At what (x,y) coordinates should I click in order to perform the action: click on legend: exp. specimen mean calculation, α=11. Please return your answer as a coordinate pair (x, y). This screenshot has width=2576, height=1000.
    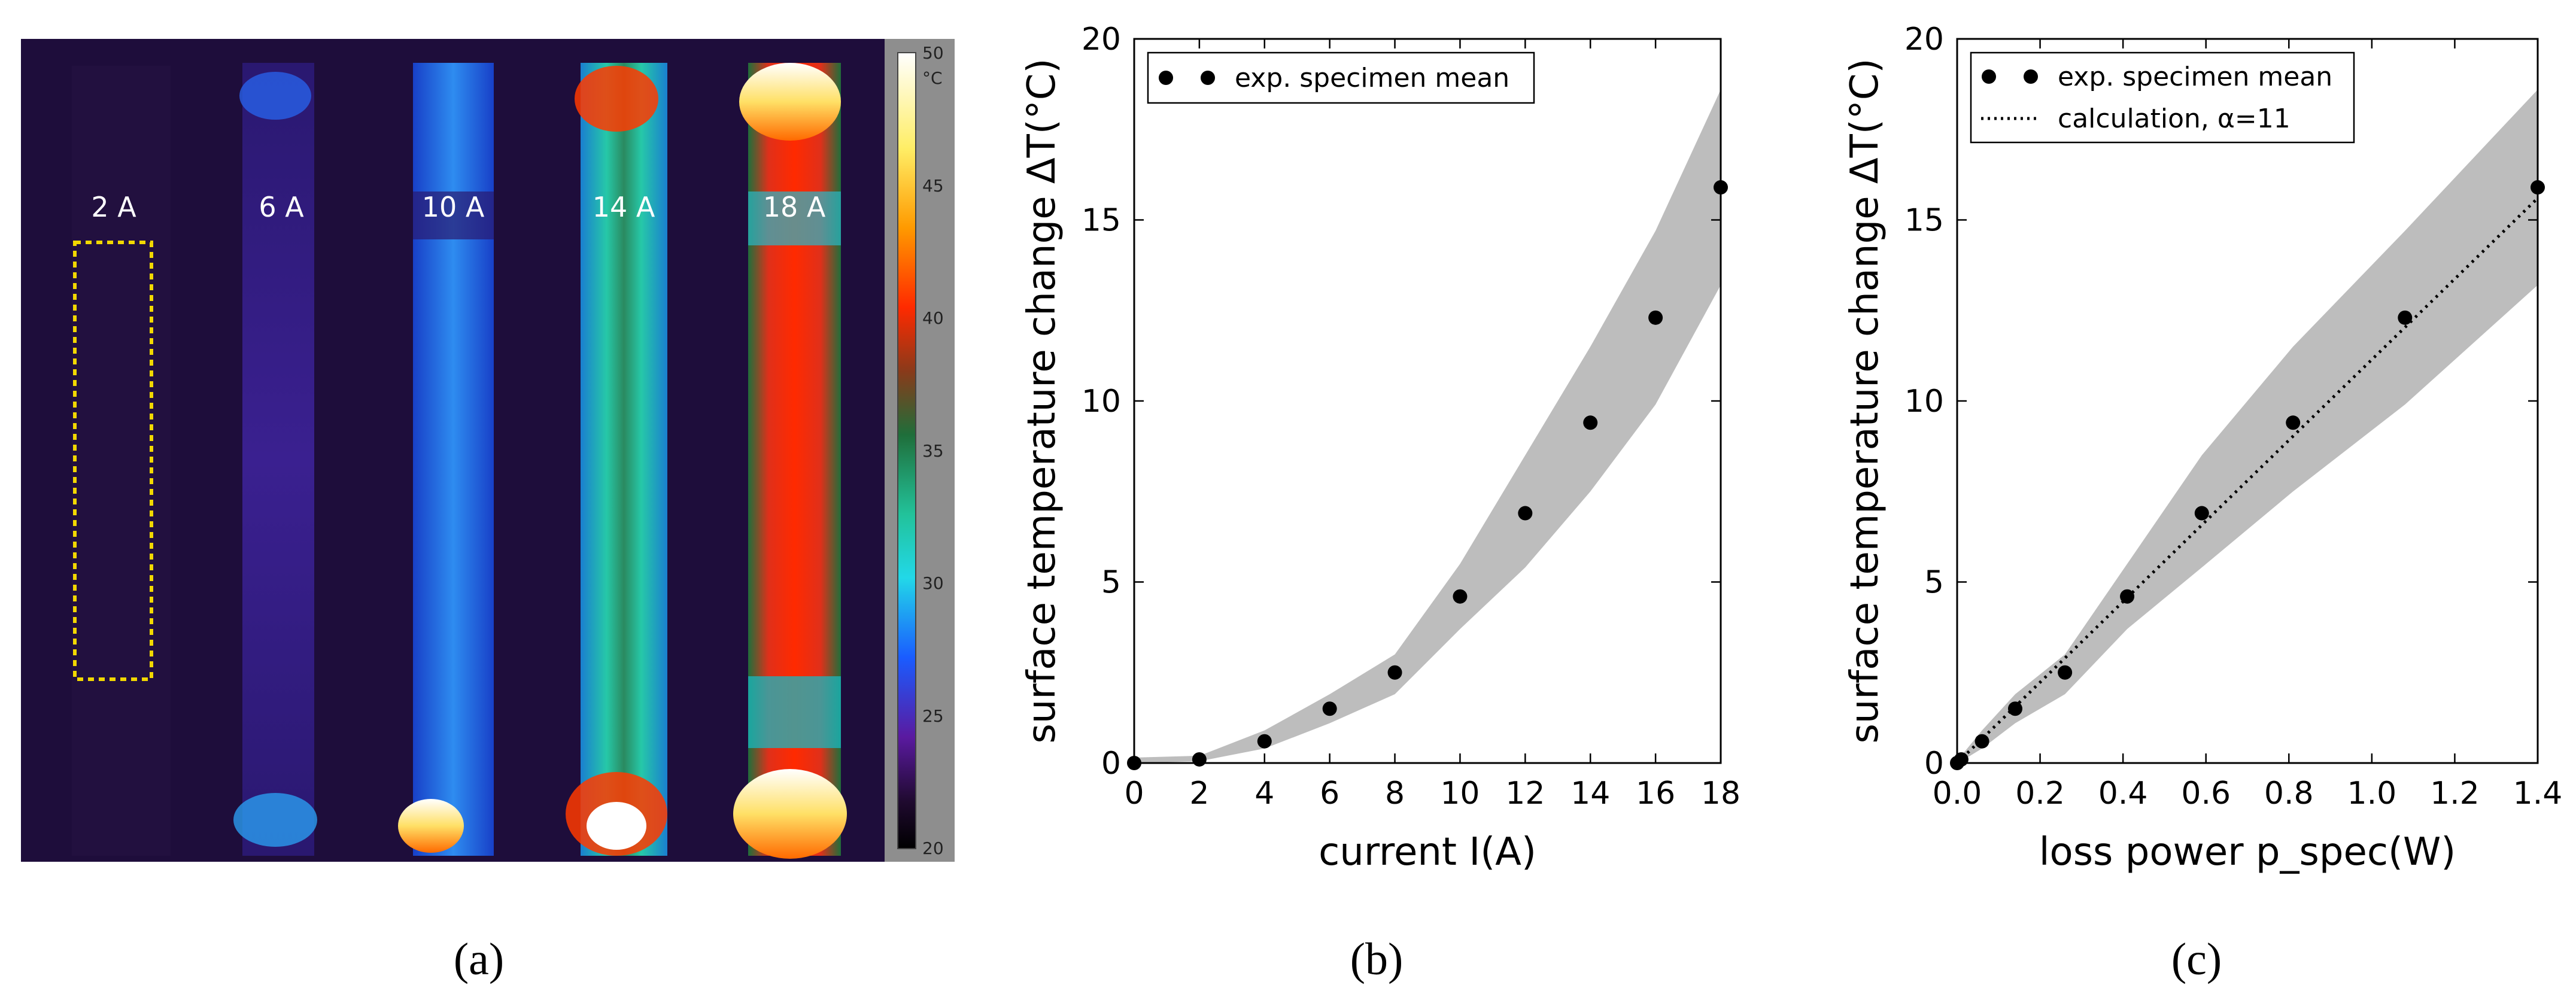
    Looking at the image, I should click on (2162, 98).